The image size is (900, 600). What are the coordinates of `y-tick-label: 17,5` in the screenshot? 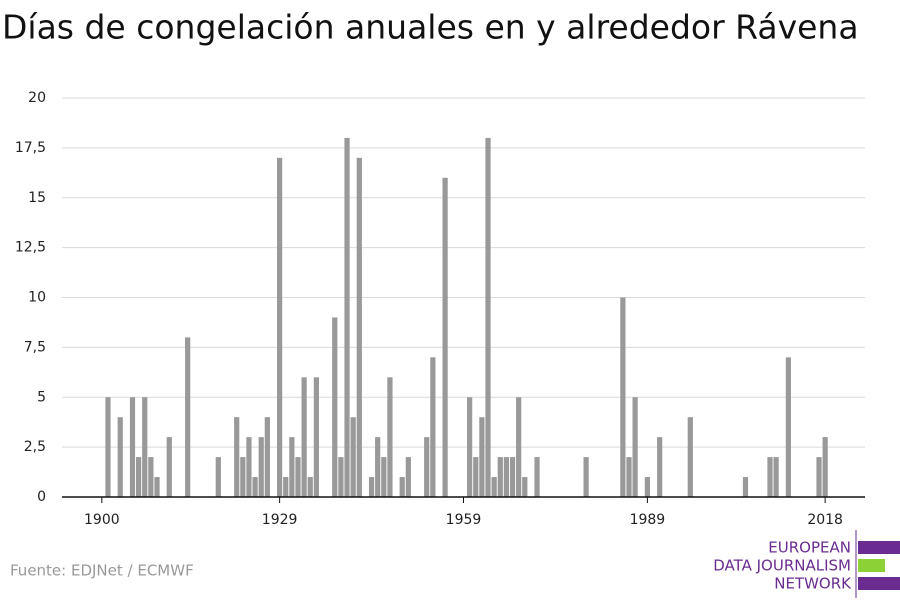 It's located at (30, 148).